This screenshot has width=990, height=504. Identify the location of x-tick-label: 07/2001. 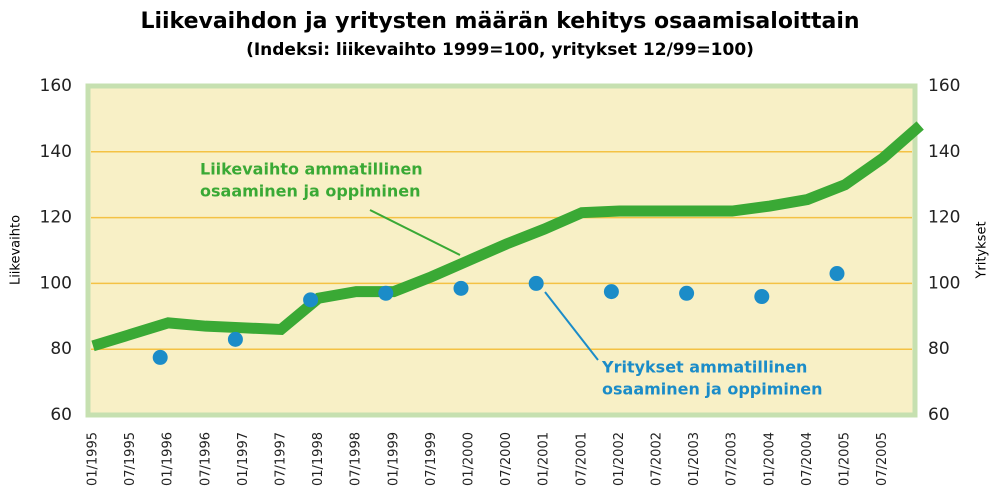
(581, 459).